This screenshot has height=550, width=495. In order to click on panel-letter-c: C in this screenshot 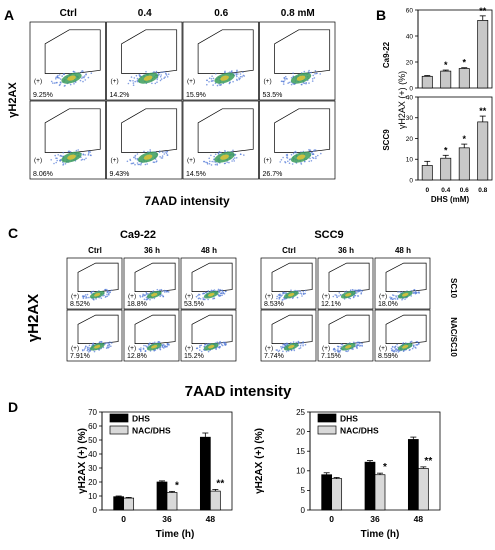, I will do `click(13, 233)`.